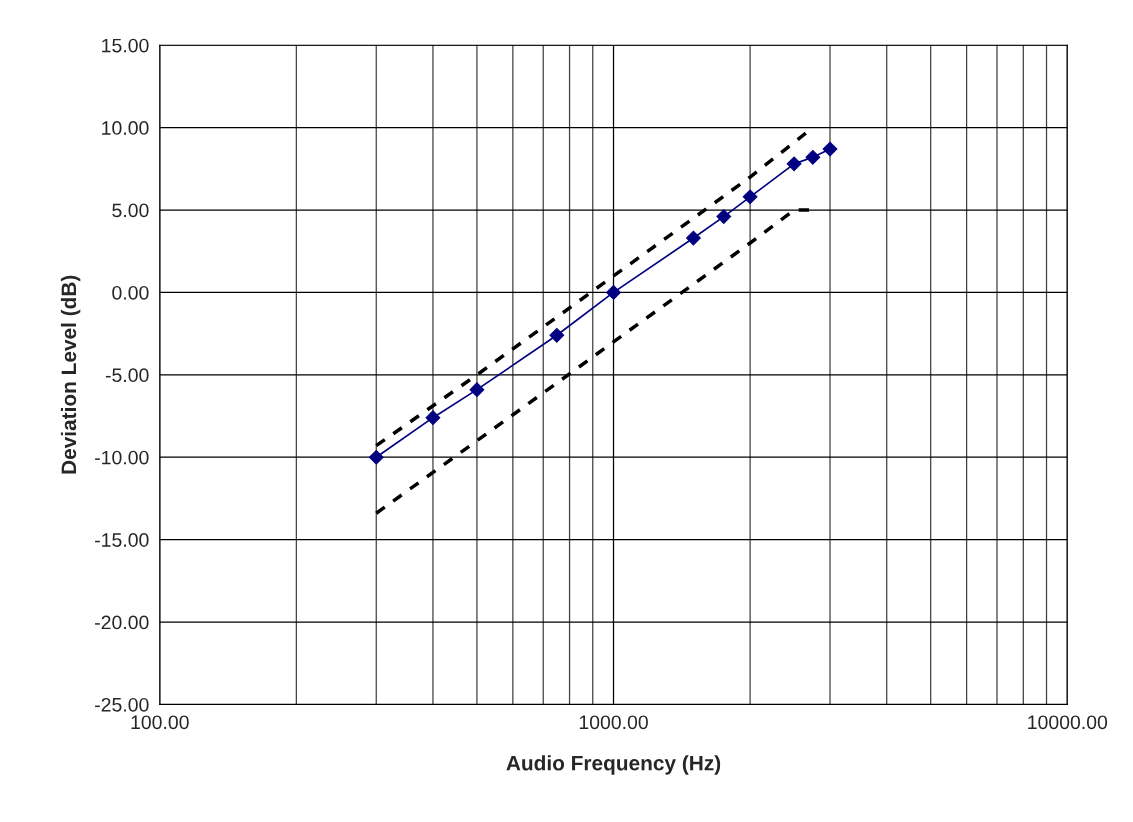  Describe the element at coordinates (160, 722) in the screenshot. I see `x-tick-label: 100.00` at that location.